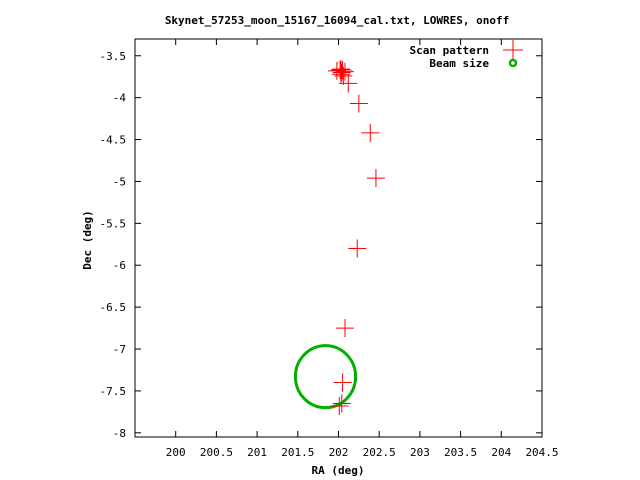 The width and height of the screenshot is (640, 480). What do you see at coordinates (113, 391) in the screenshot?
I see `y-tick-label: -7.5` at bounding box center [113, 391].